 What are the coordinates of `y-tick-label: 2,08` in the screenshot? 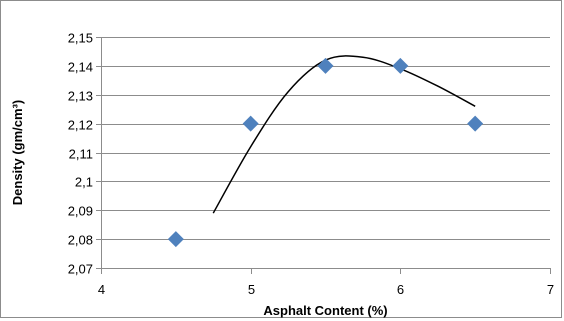 It's located at (80, 240).